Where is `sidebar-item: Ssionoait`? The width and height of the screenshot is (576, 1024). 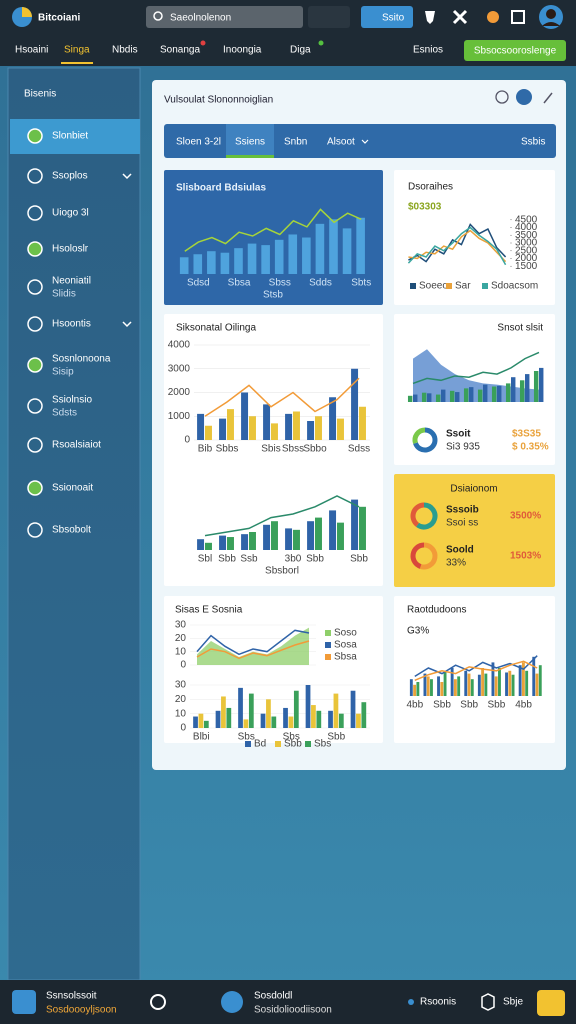 sidebar-item: Ssionoait is located at coordinates (72, 488).